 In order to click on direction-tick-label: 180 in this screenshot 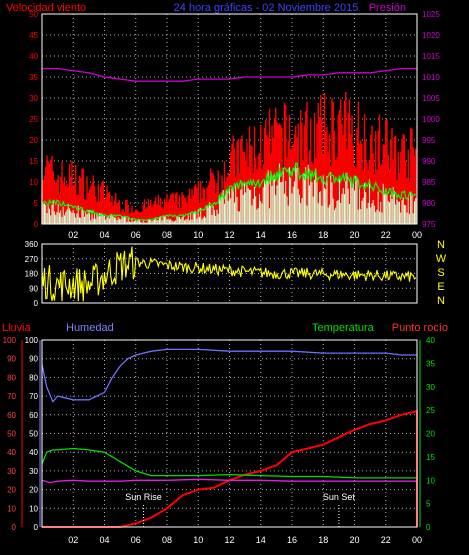, I will do `click(32, 274)`.